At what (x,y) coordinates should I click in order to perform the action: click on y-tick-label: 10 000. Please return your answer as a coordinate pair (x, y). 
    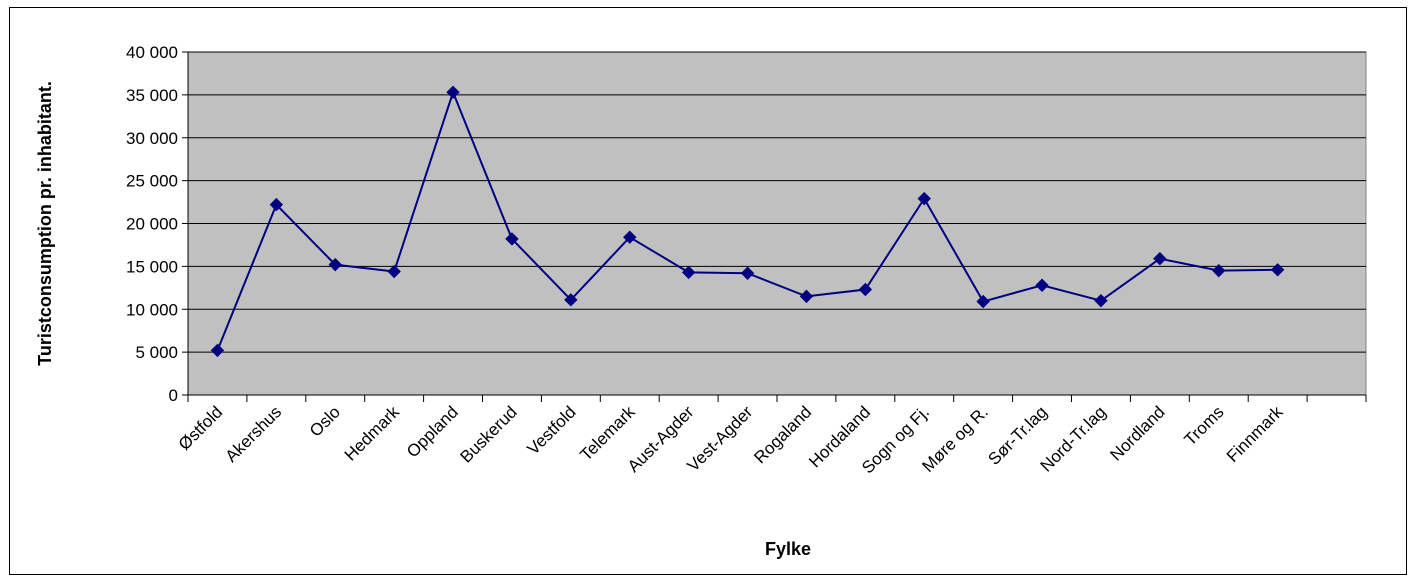
    Looking at the image, I should click on (152, 309).